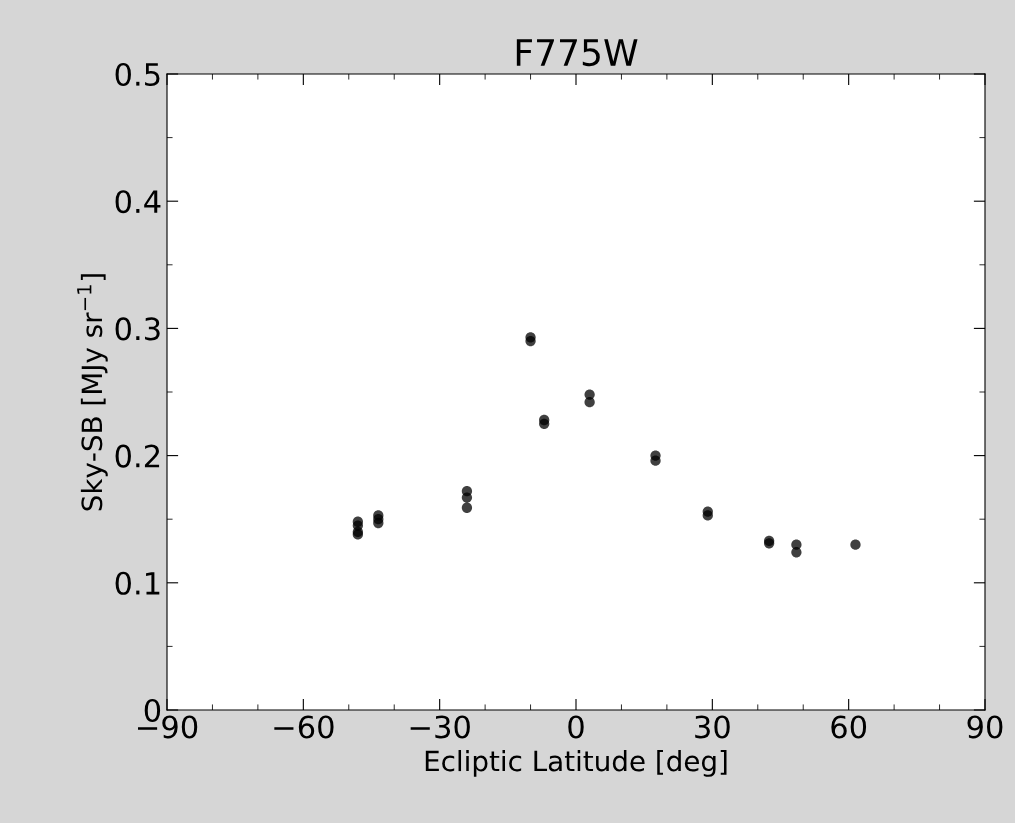 The height and width of the screenshot is (823, 1015). What do you see at coordinates (137, 583) in the screenshot?
I see `y-tick-label: 0.1` at bounding box center [137, 583].